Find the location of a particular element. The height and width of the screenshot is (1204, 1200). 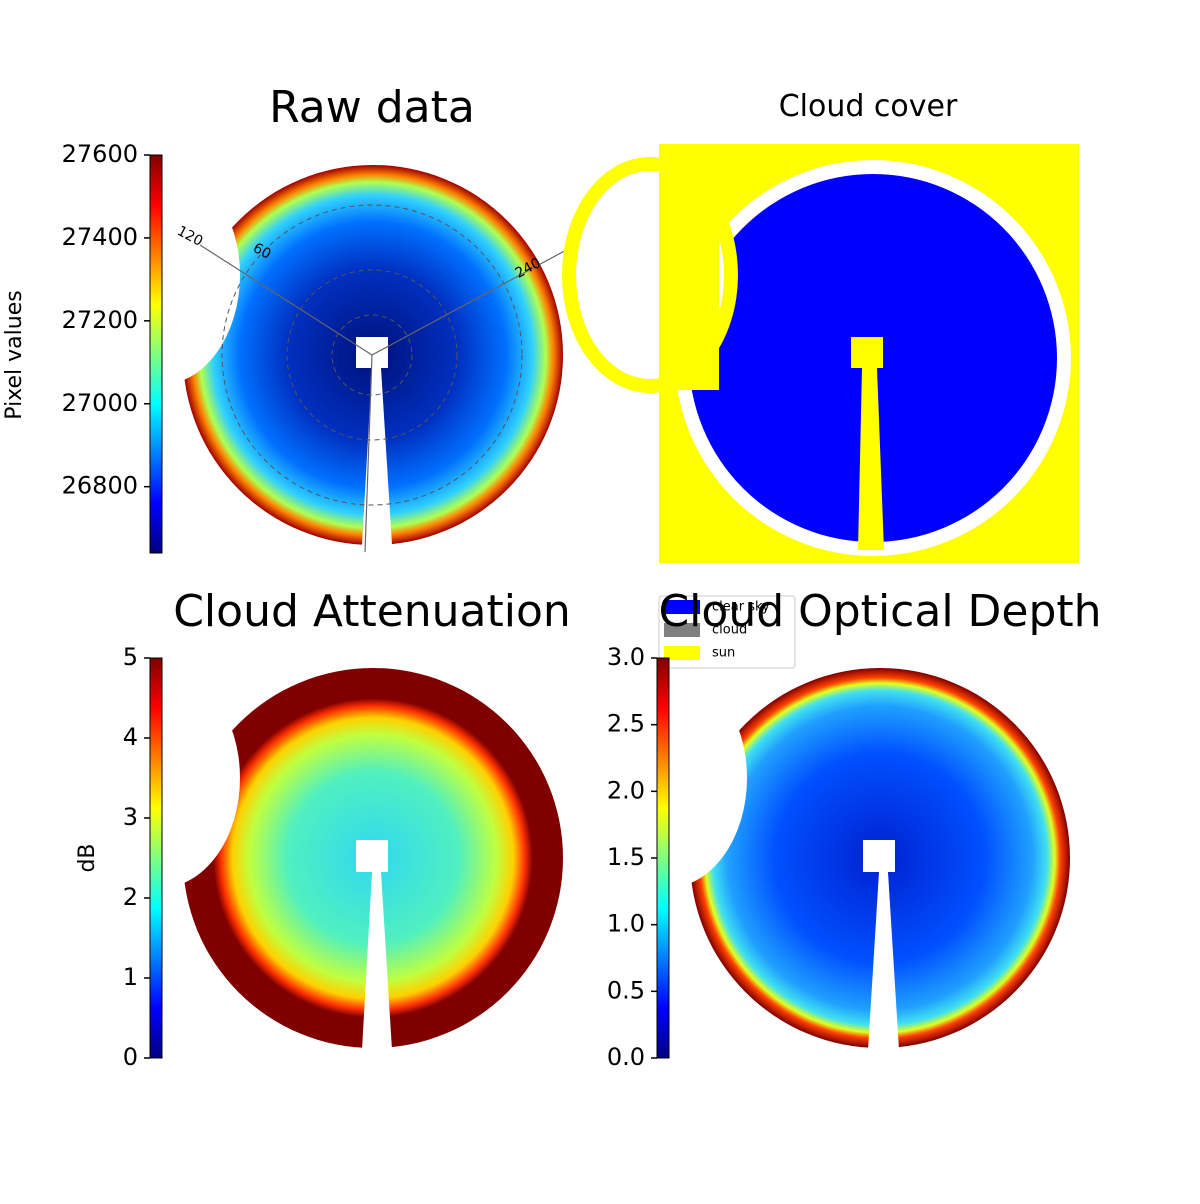

colorbar-tick-label: 2 is located at coordinates (130, 897).